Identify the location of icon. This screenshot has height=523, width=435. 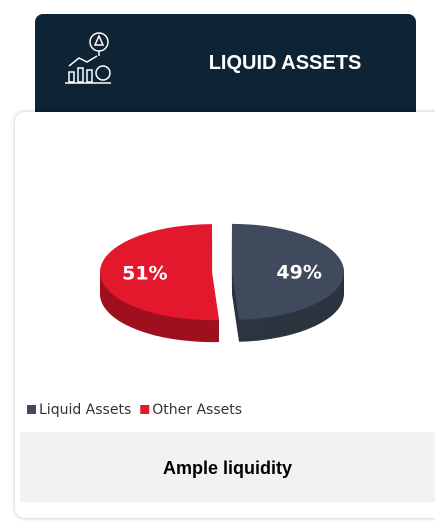
(88, 58).